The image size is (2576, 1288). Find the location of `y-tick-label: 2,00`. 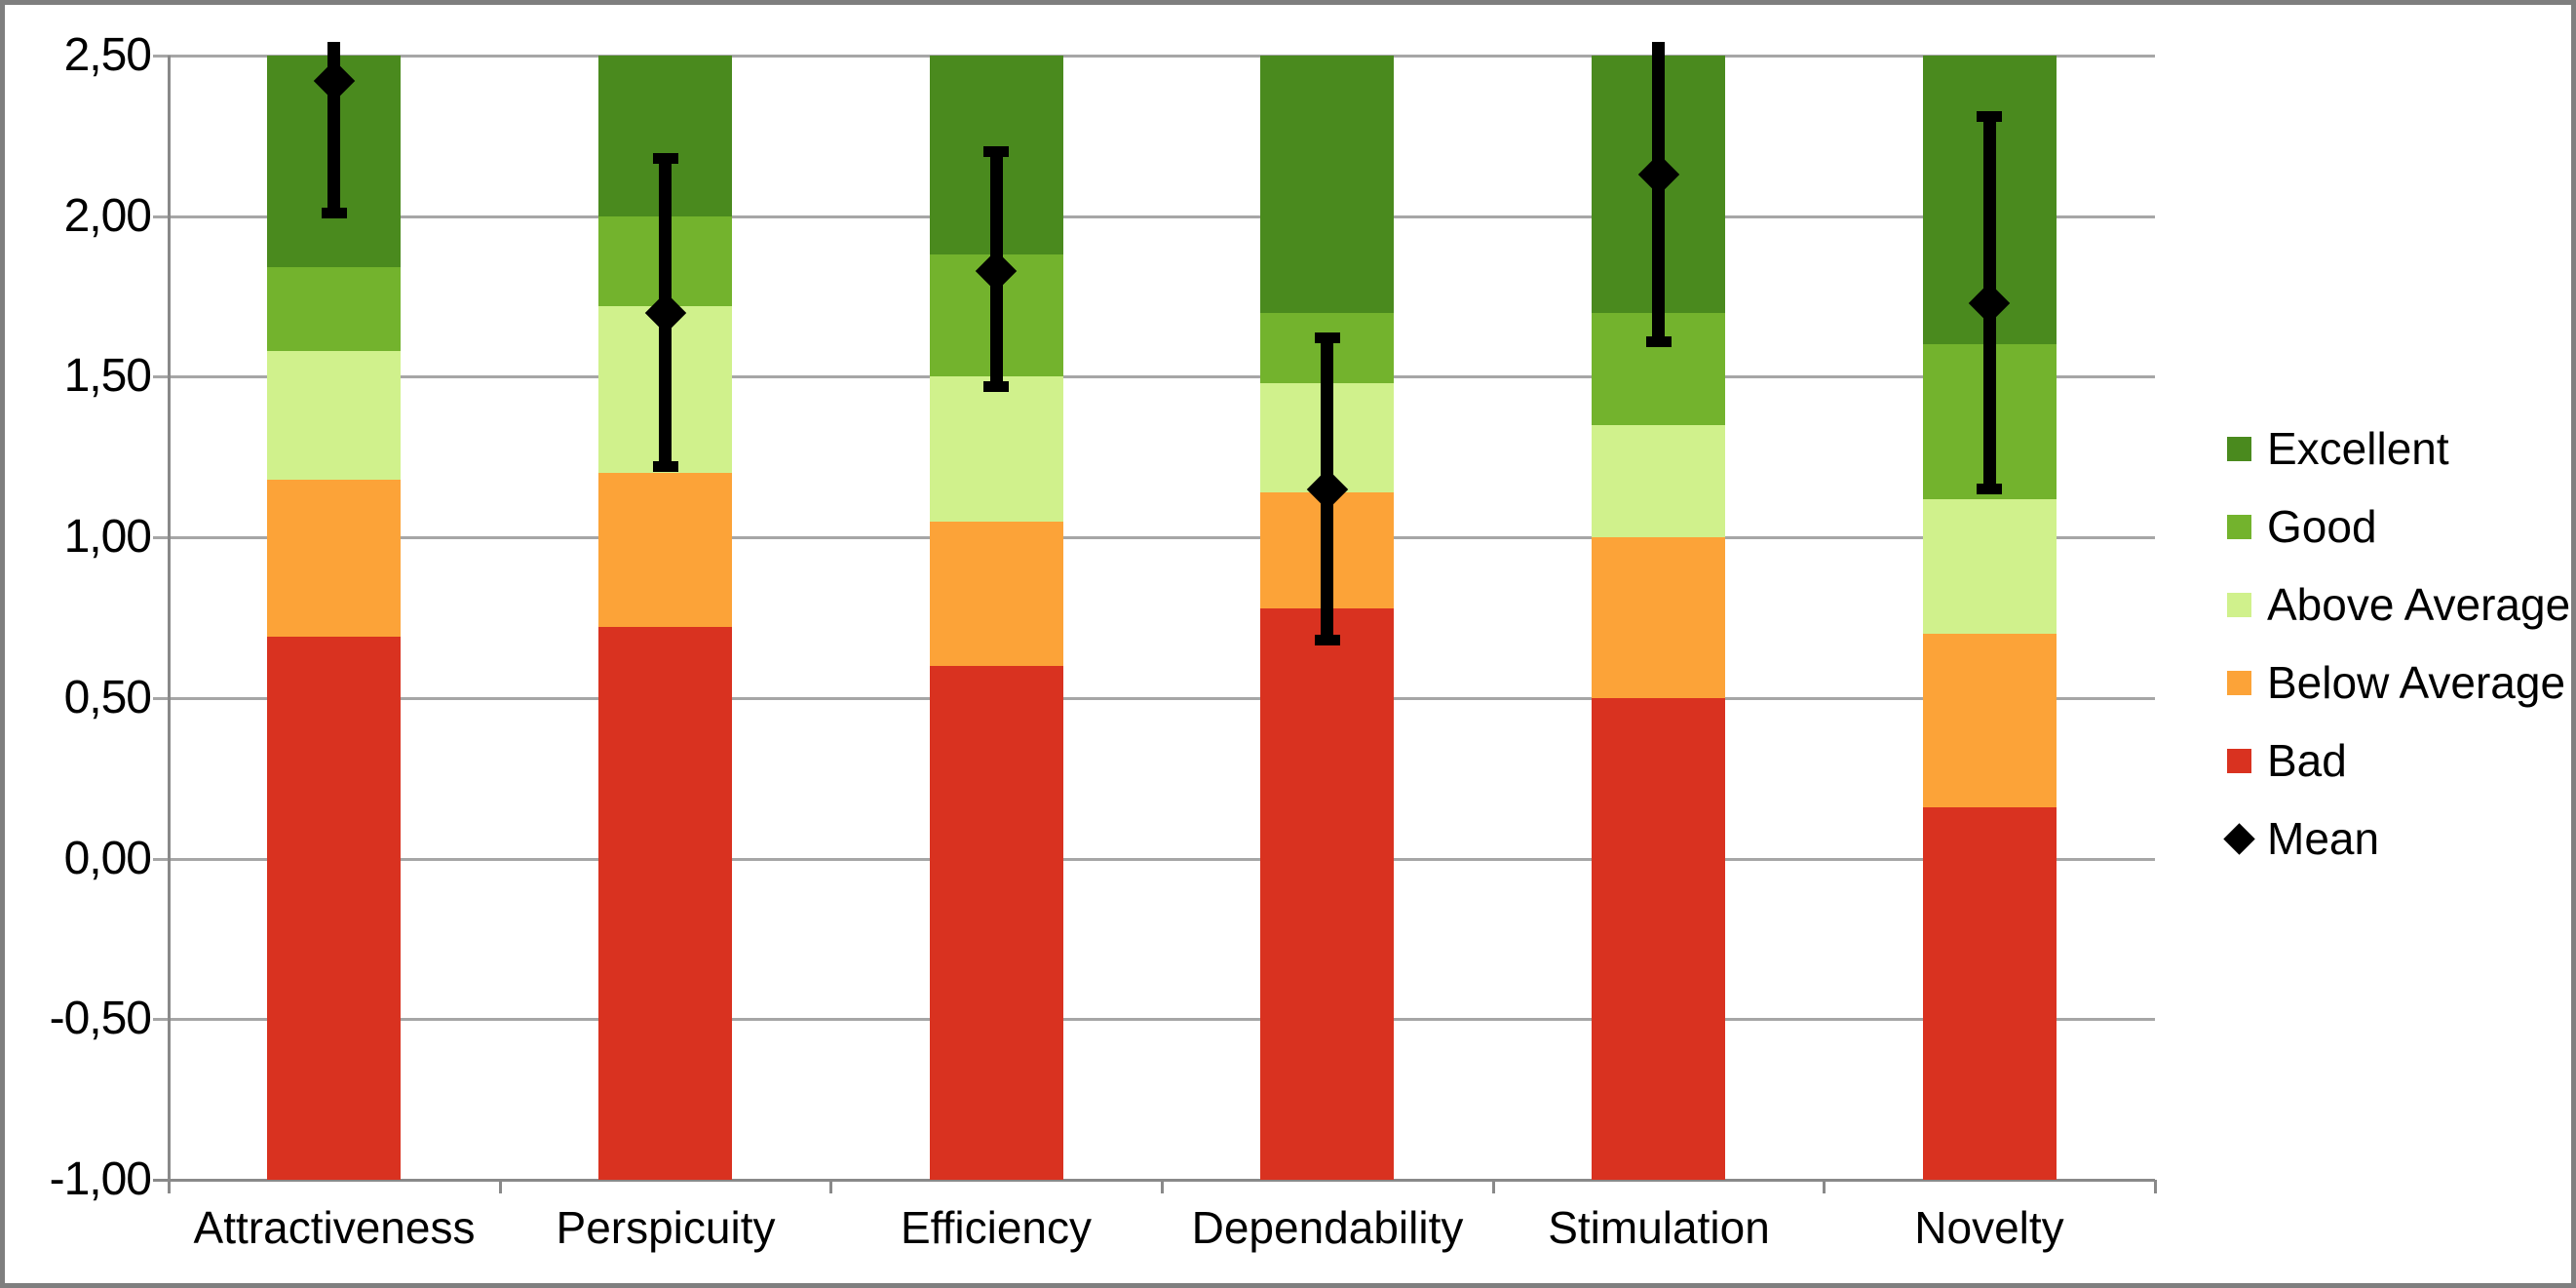

y-tick-label: 2,00 is located at coordinates (107, 216).